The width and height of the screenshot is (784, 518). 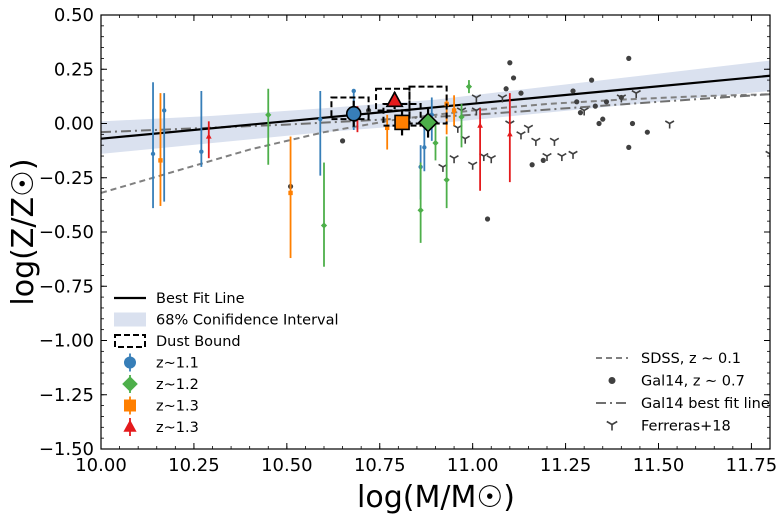 I want to click on legend-label: SDSS, z ∼ 0.1, so click(x=691, y=359).